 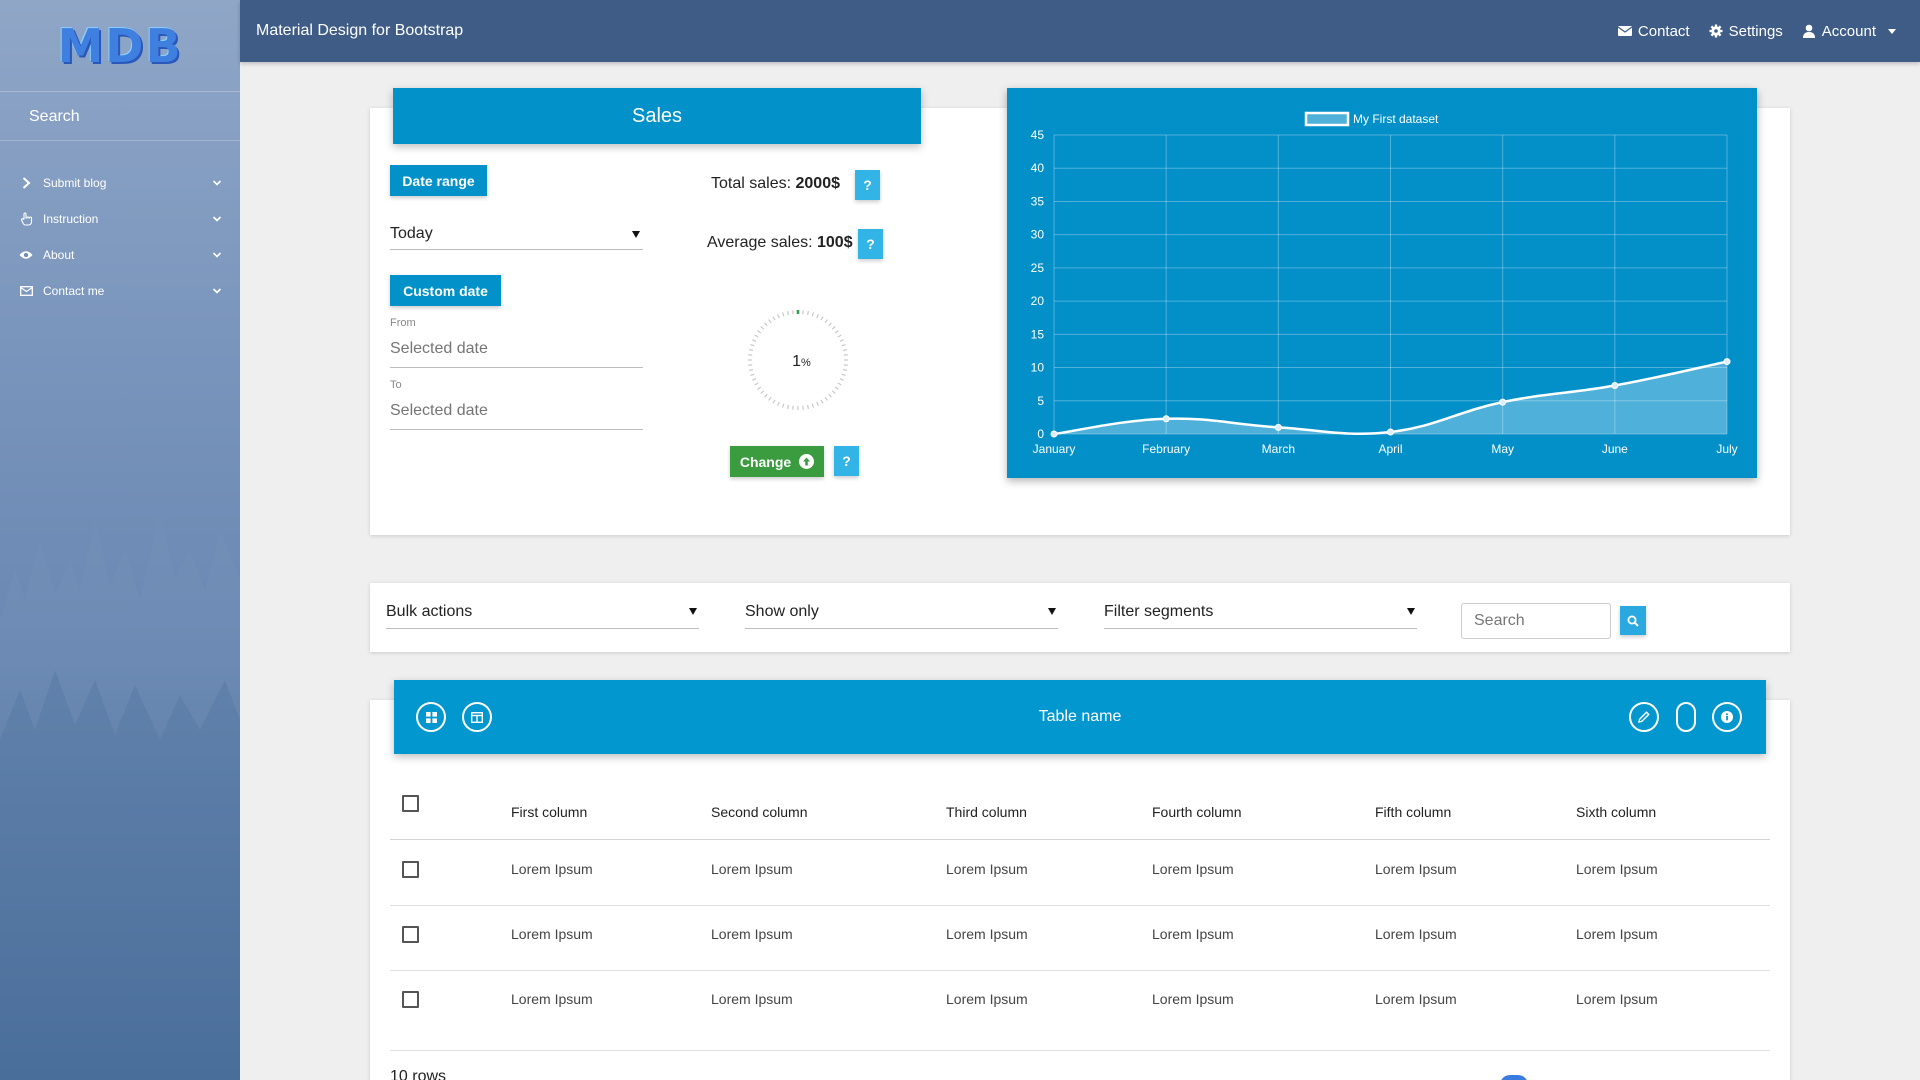 I want to click on y-tick-label: 35, so click(x=1038, y=201).